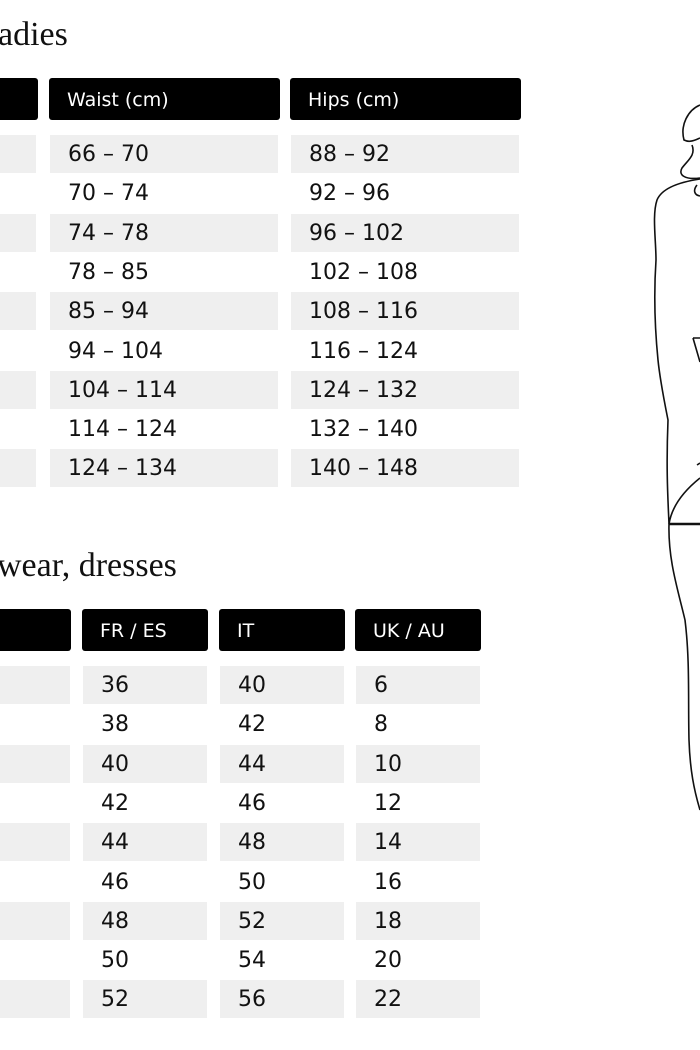  I want to click on table-cell: 132 – 140, so click(363, 430).